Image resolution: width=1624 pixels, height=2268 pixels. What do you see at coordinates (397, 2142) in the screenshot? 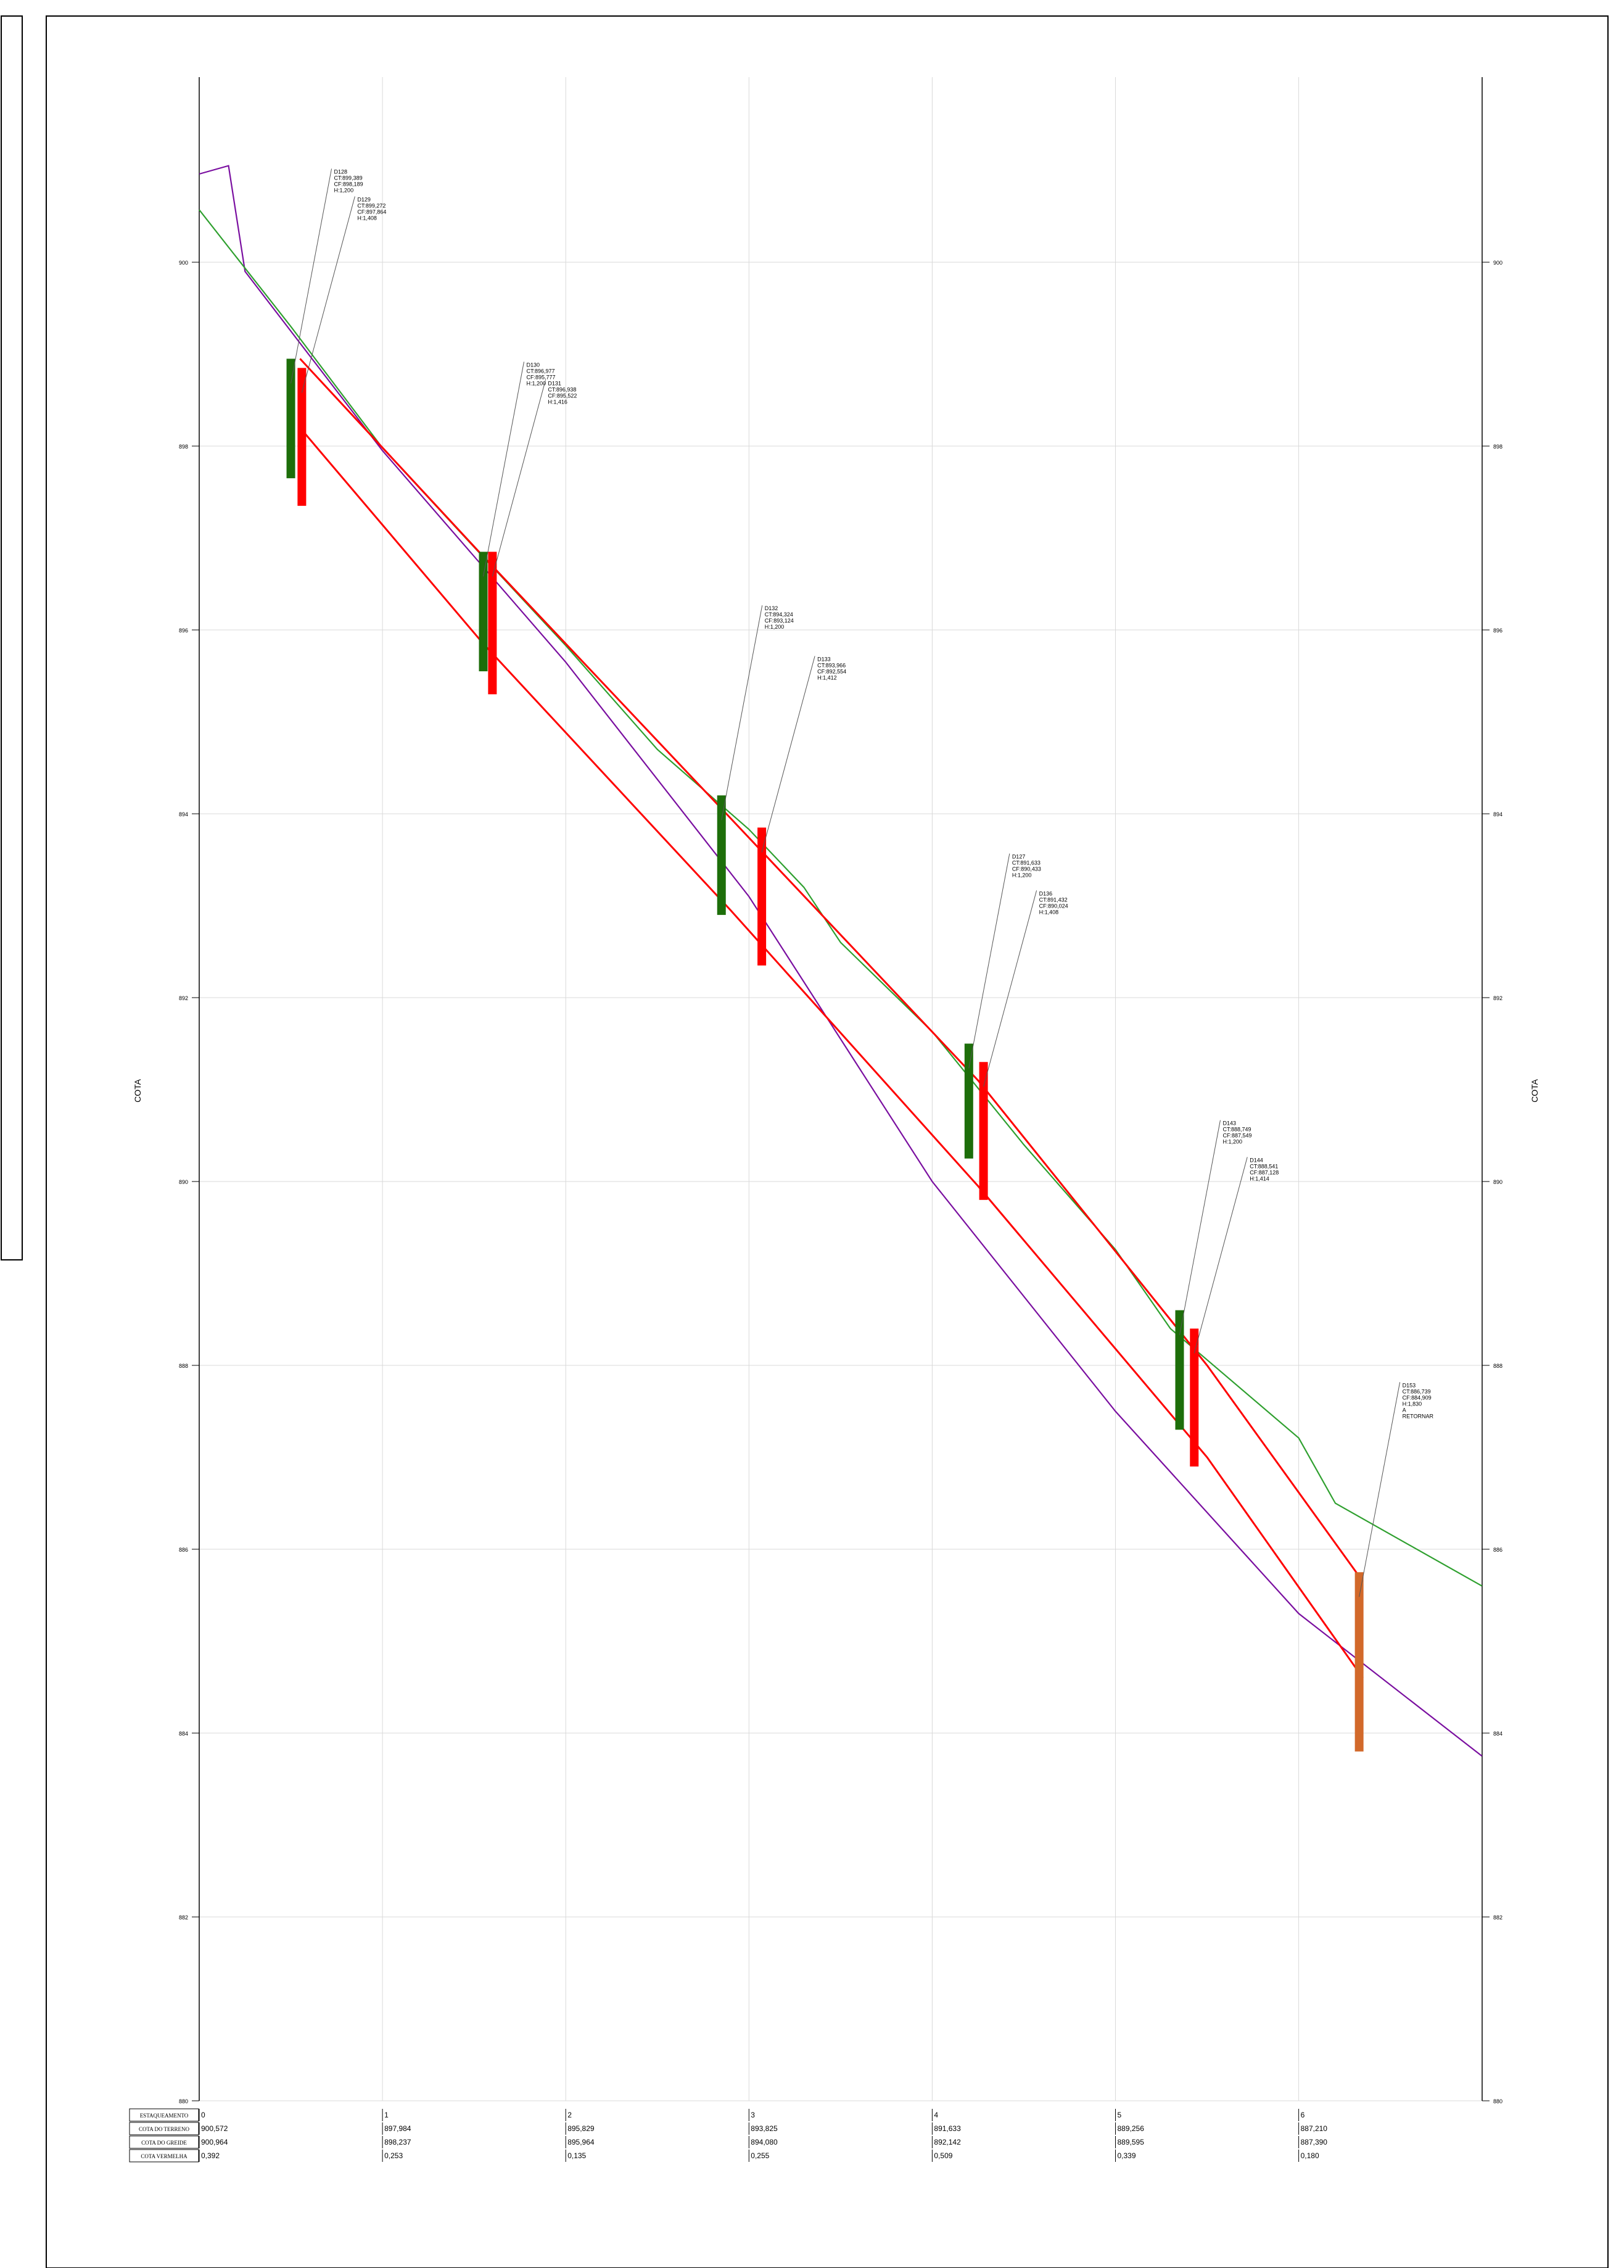
I see `table-cell: 898,237` at bounding box center [397, 2142].